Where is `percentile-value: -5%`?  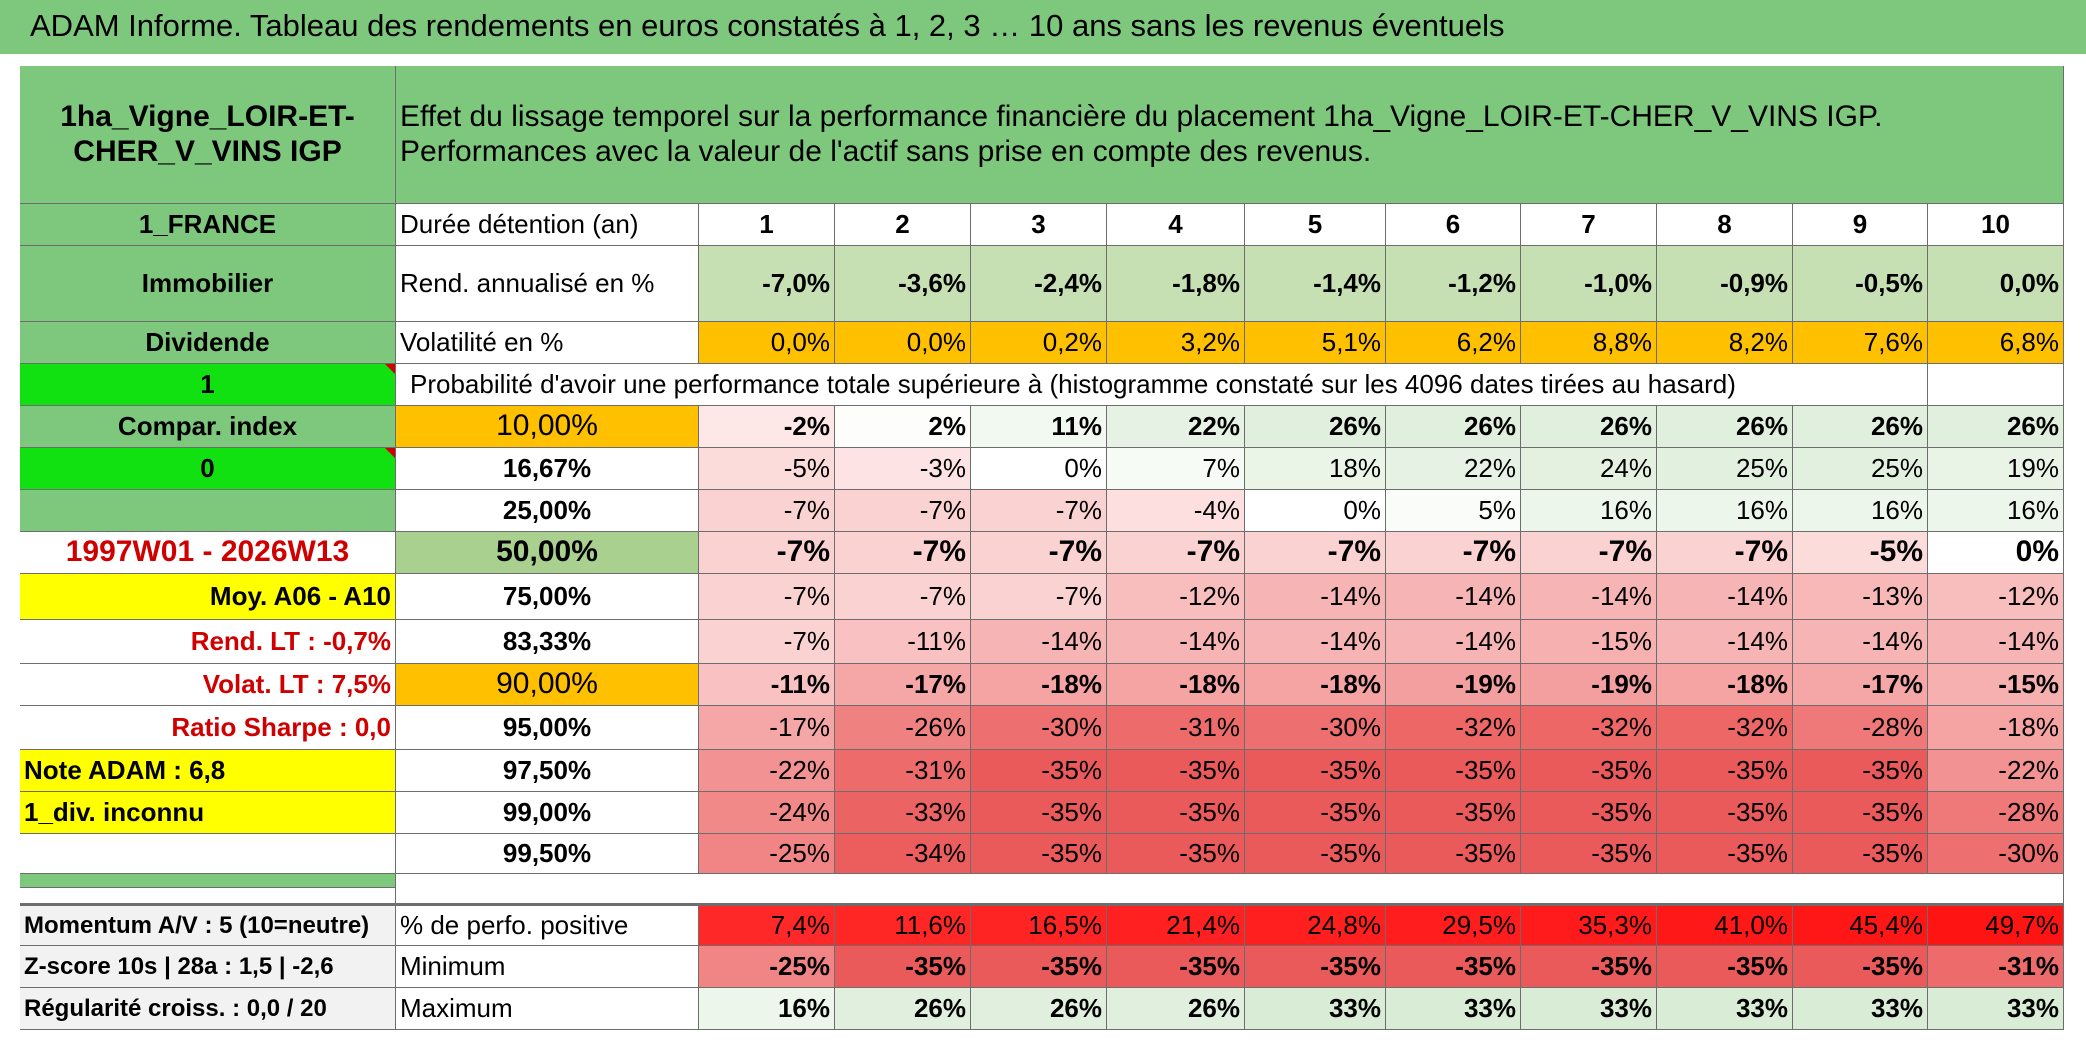
percentile-value: -5% is located at coordinates (1860, 553).